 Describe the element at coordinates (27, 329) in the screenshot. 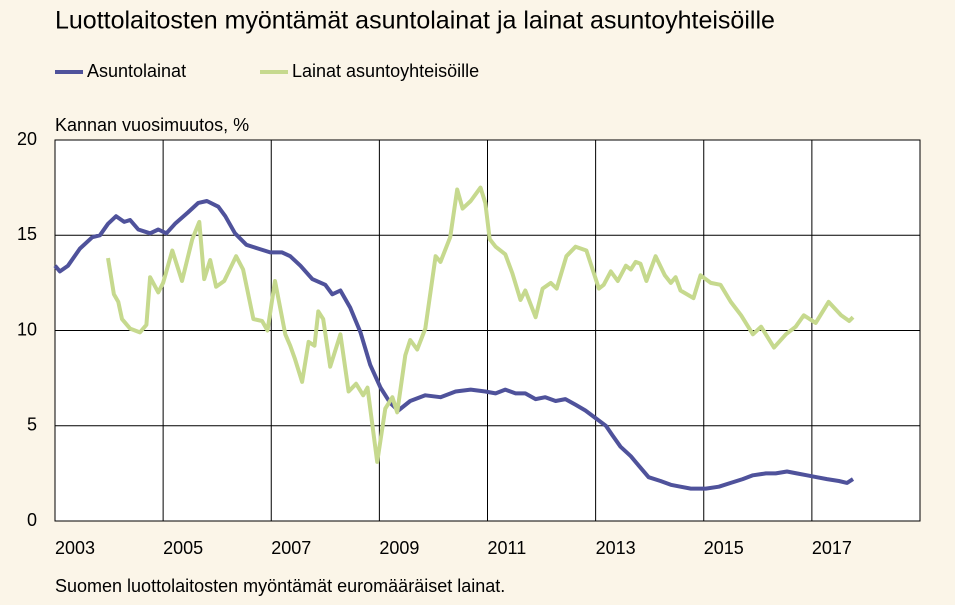

I see `y-tick-label: 10` at that location.